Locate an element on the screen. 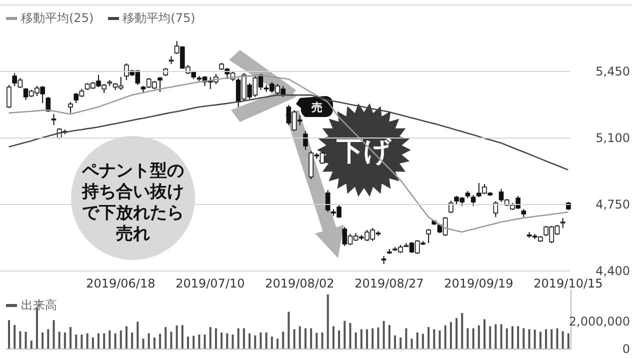 The height and width of the screenshot is (359, 640). legend-label: 移動平均(25) is located at coordinates (57, 18).